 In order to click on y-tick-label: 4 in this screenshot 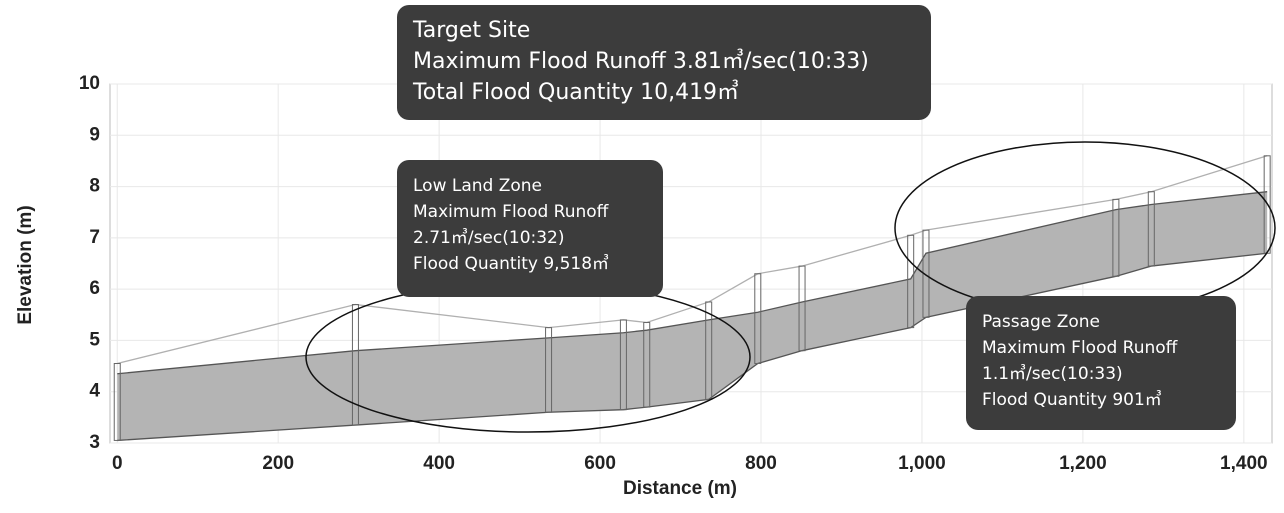, I will do `click(94, 391)`.